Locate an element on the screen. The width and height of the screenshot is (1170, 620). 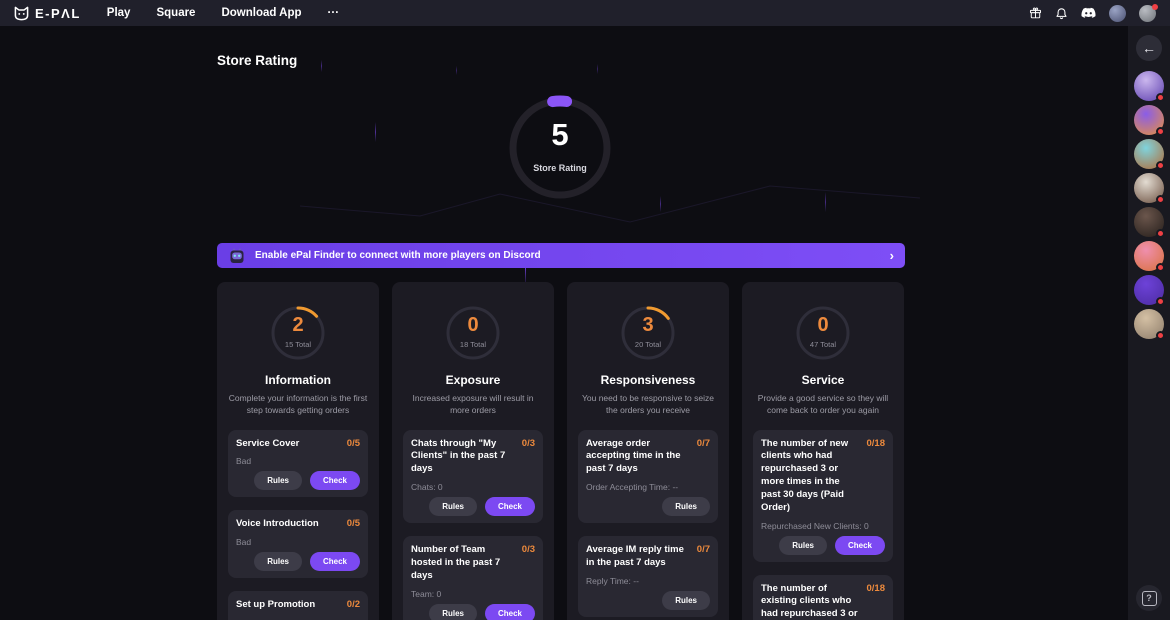
page-title: Store Rating is located at coordinates (257, 60).